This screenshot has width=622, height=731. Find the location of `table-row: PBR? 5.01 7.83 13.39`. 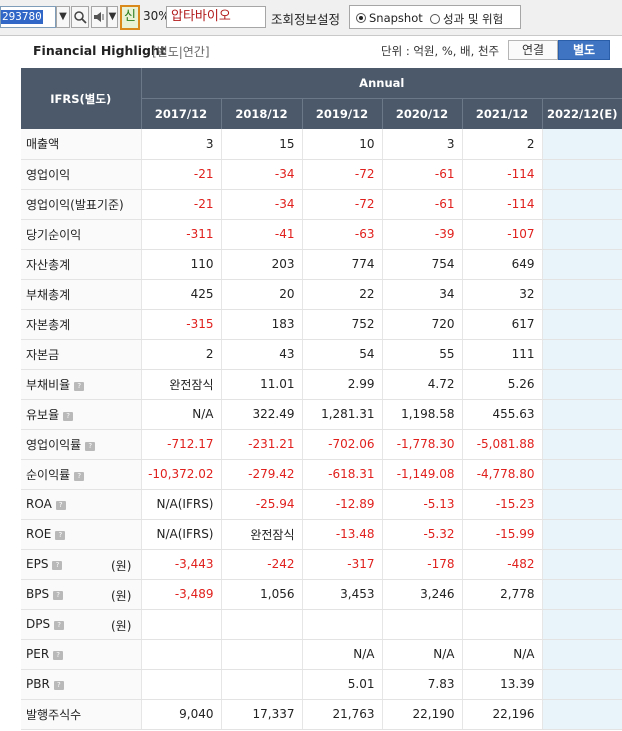

table-row: PBR? 5.01 7.83 13.39 is located at coordinates (321, 684).